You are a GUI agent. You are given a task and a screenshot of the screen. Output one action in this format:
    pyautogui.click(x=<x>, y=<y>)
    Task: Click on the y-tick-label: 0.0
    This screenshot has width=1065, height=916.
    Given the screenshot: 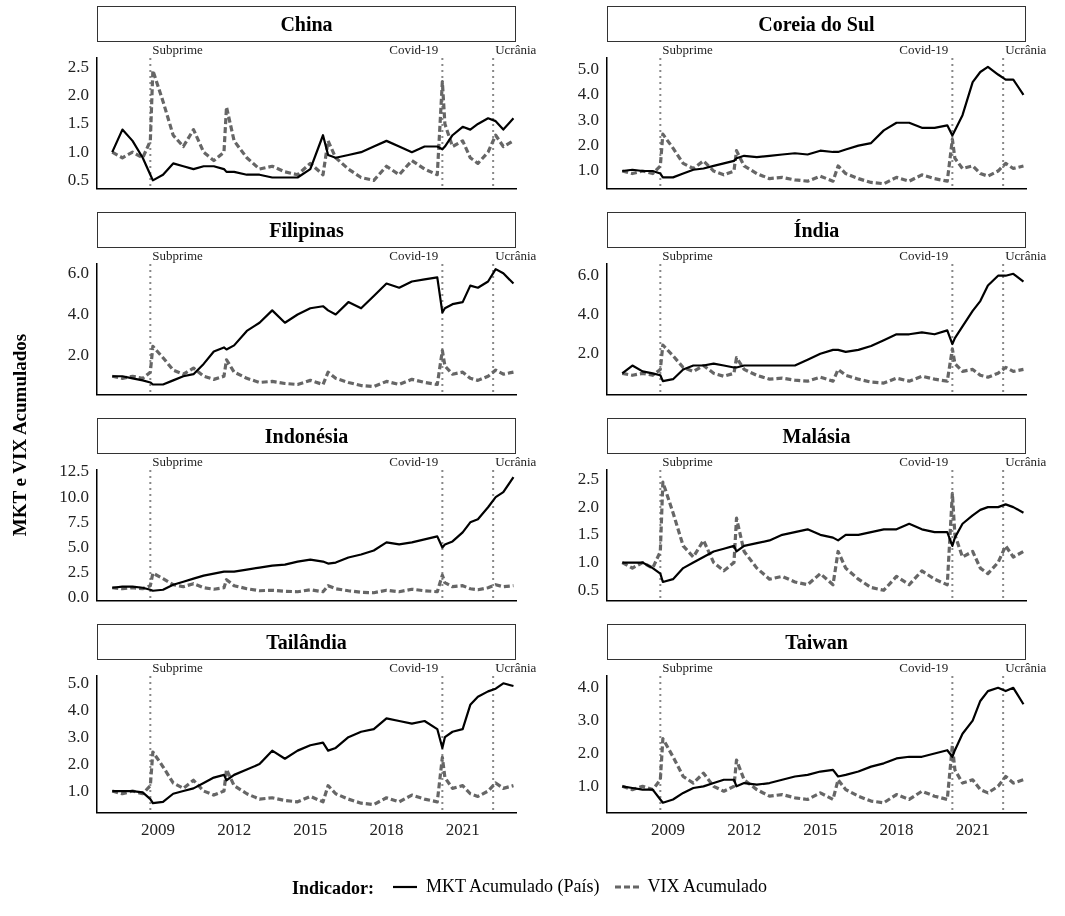 What is the action you would take?
    pyautogui.click(x=78, y=597)
    